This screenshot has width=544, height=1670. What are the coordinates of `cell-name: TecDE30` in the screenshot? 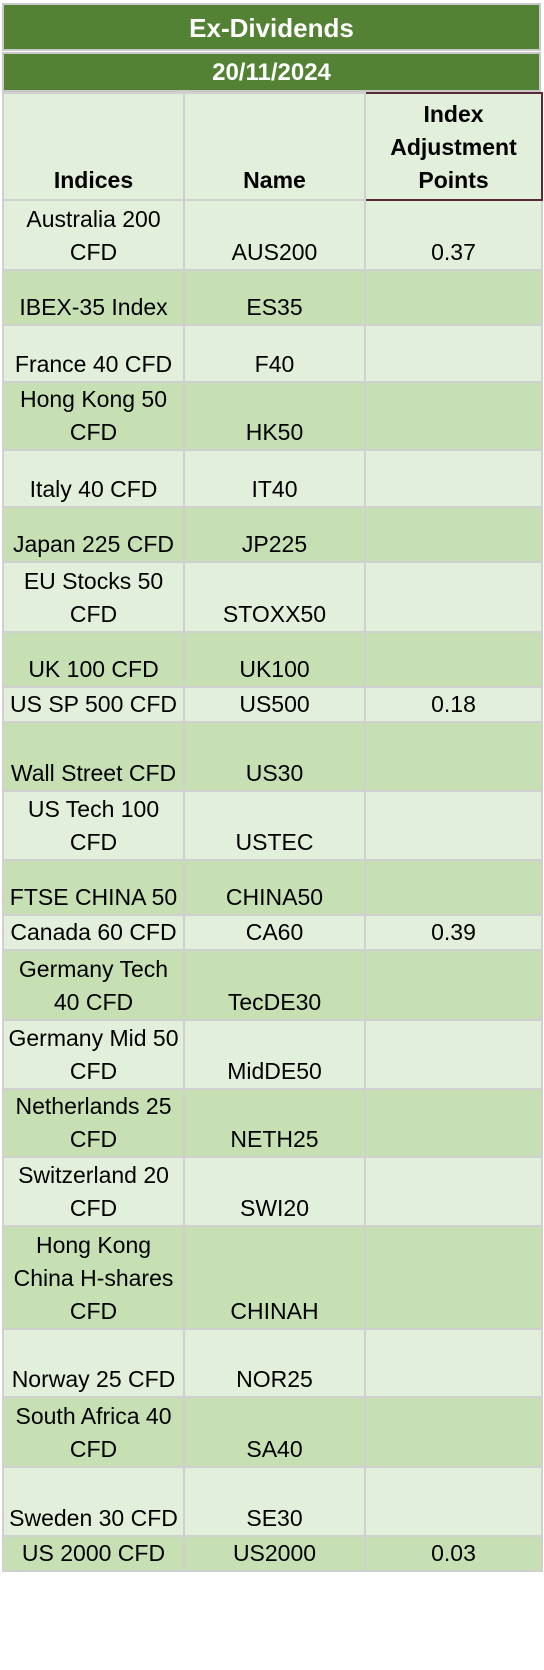 It's located at (274, 985).